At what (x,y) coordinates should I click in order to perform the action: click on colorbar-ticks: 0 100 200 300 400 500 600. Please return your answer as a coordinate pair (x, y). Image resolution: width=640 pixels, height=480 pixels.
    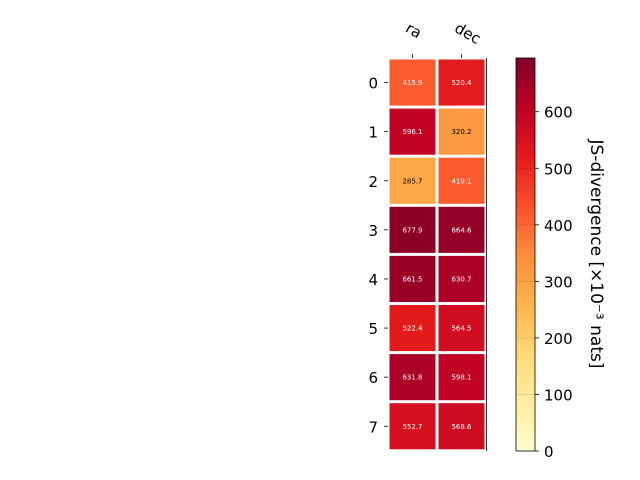
    Looking at the image, I should click on (544, 282).